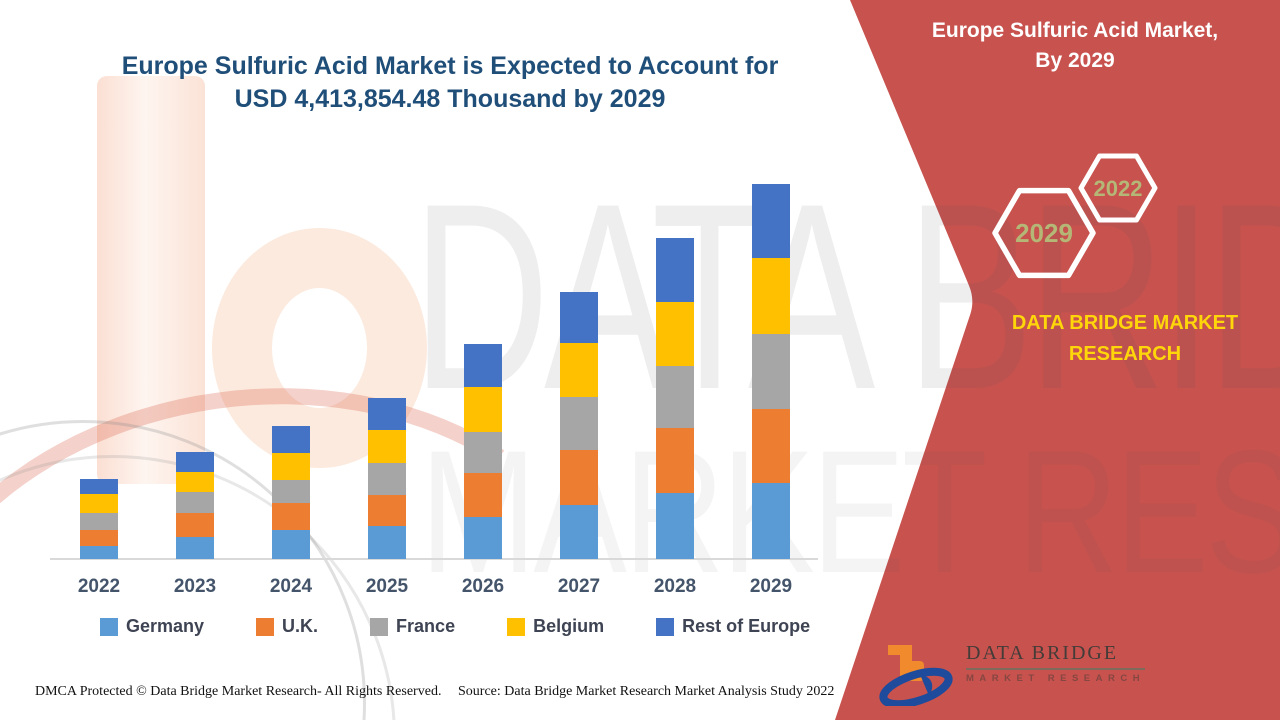 The image size is (1280, 720). I want to click on stacked-bar-2027, so click(579, 425).